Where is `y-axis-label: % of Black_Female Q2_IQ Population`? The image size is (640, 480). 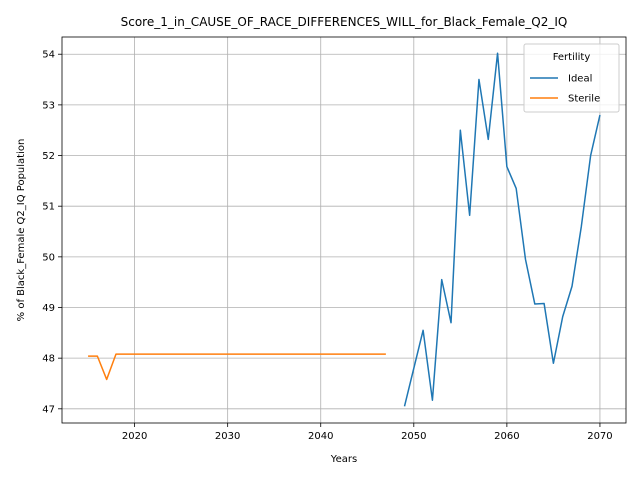 y-axis-label: % of Black_Female Q2_IQ Population is located at coordinates (21, 230).